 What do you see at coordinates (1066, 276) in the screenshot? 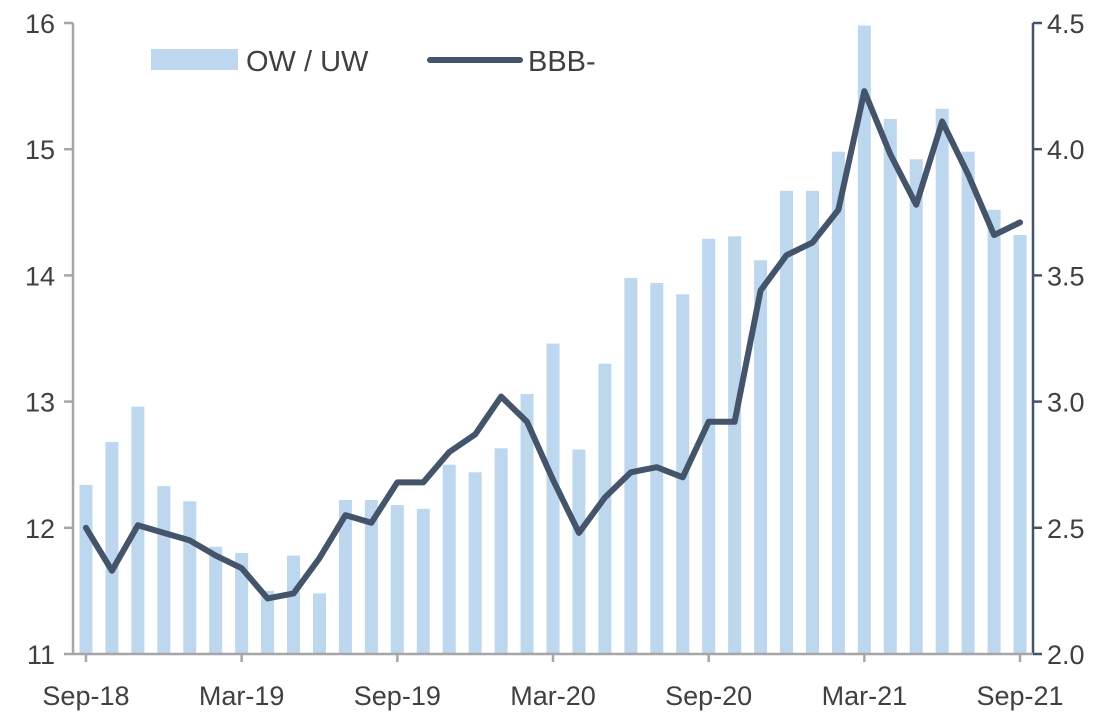
I see `right-tick-label: 3.5` at bounding box center [1066, 276].